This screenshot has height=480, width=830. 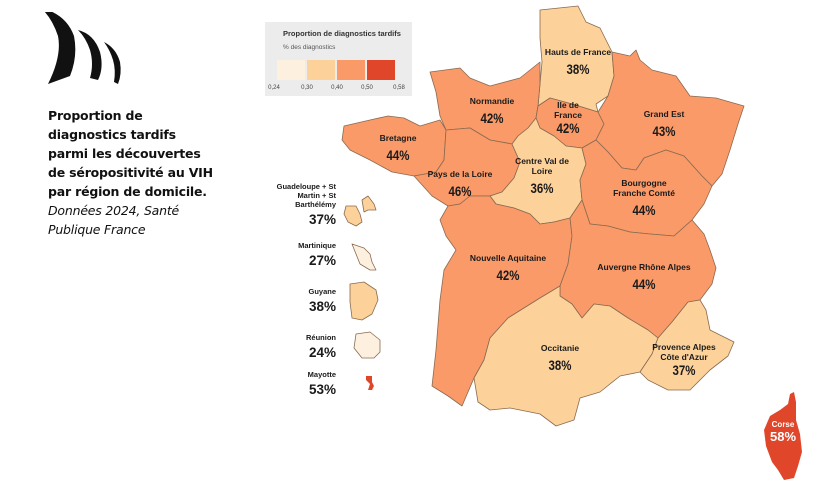 What do you see at coordinates (317, 254) in the screenshot?
I see `label-martinique: Martinique 27%` at bounding box center [317, 254].